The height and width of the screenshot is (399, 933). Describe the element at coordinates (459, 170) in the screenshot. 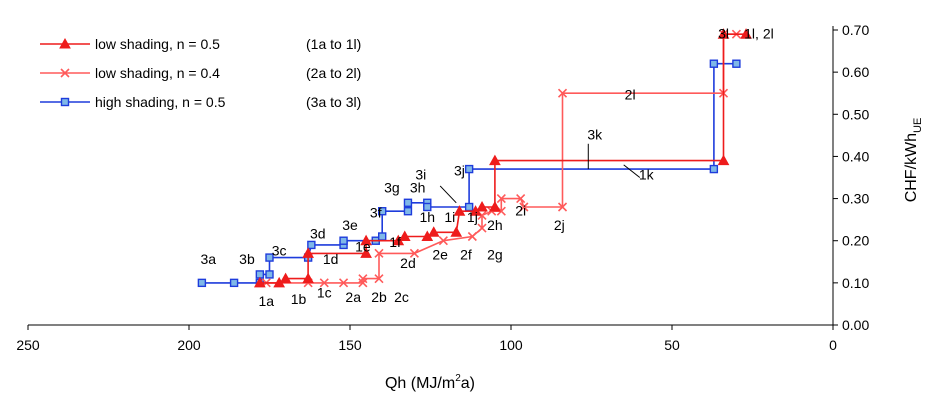

I see `point-label: 3j` at that location.